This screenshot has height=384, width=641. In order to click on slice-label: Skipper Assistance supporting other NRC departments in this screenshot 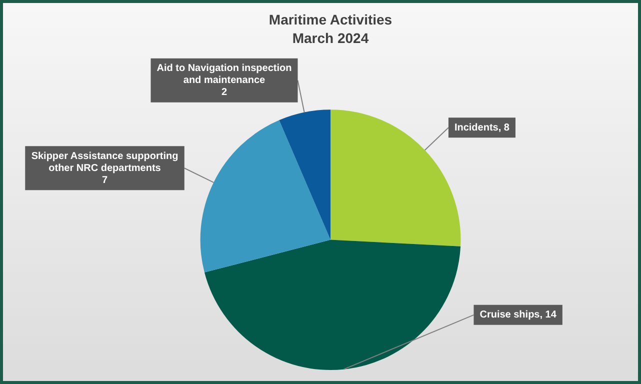, I will do `click(104, 162)`.